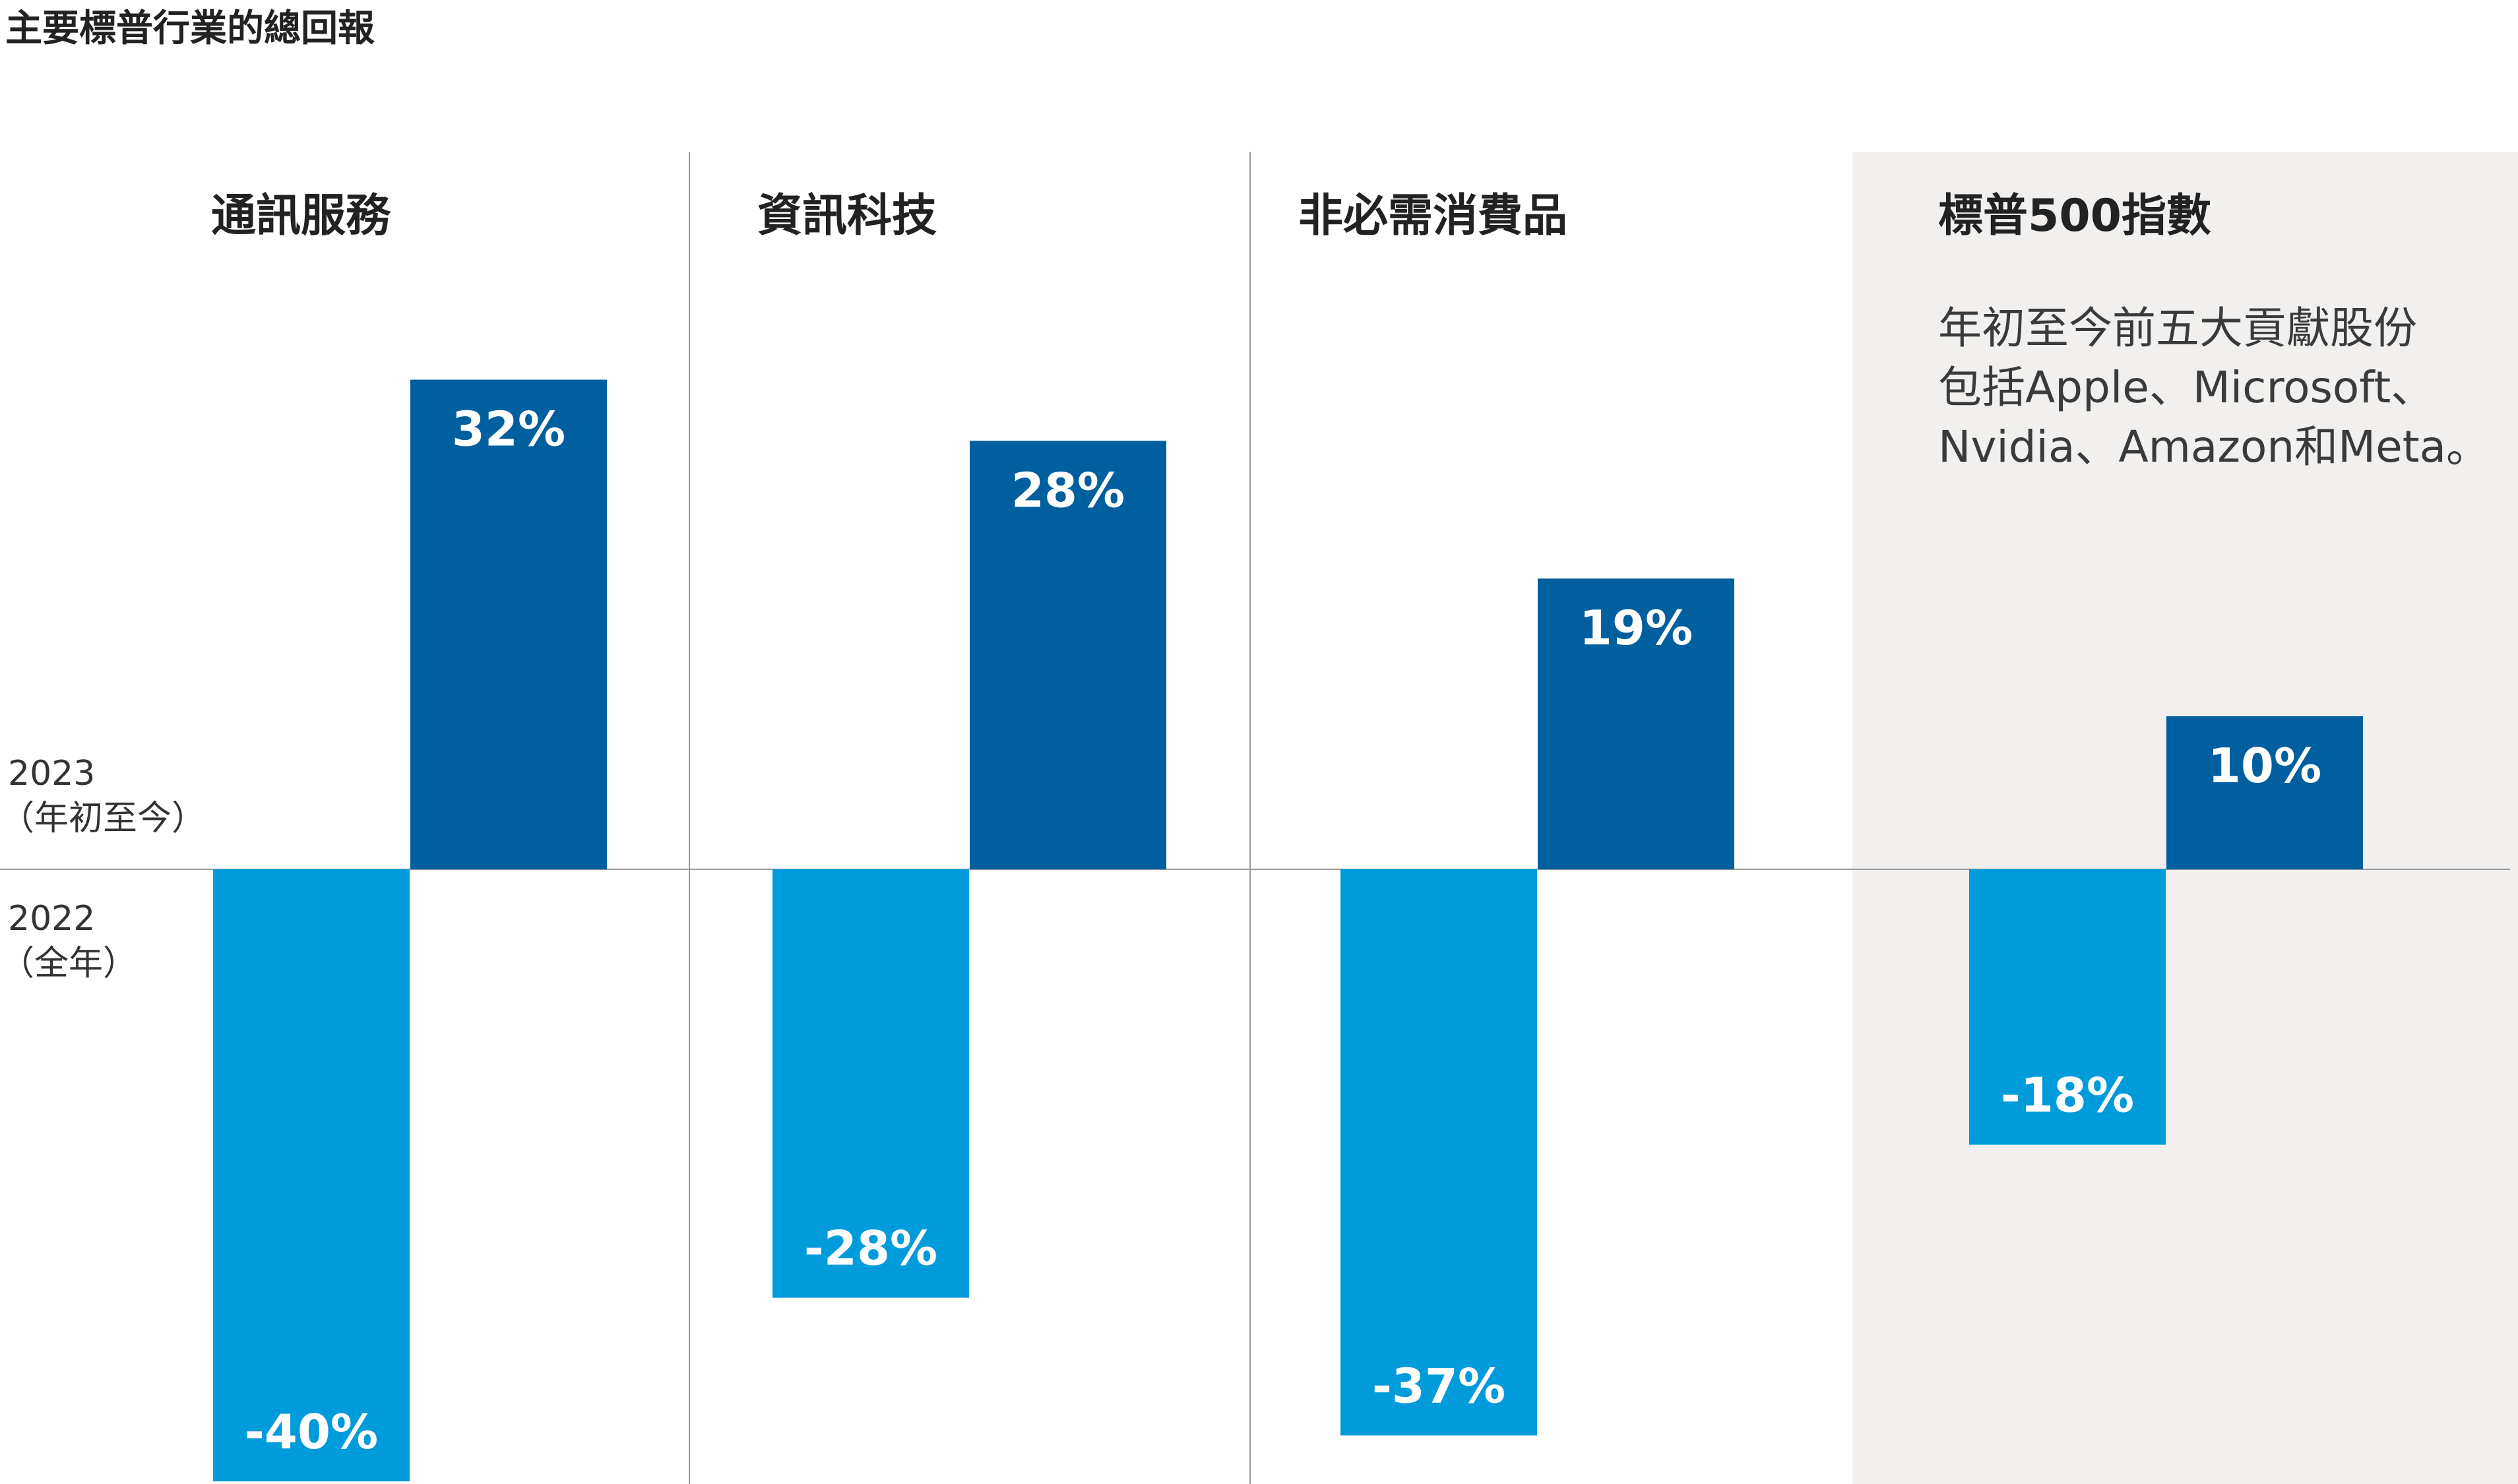 Image resolution: width=2518 pixels, height=1484 pixels. Describe the element at coordinates (847, 216) in the screenshot. I see `category-label: 資訊科技` at that location.